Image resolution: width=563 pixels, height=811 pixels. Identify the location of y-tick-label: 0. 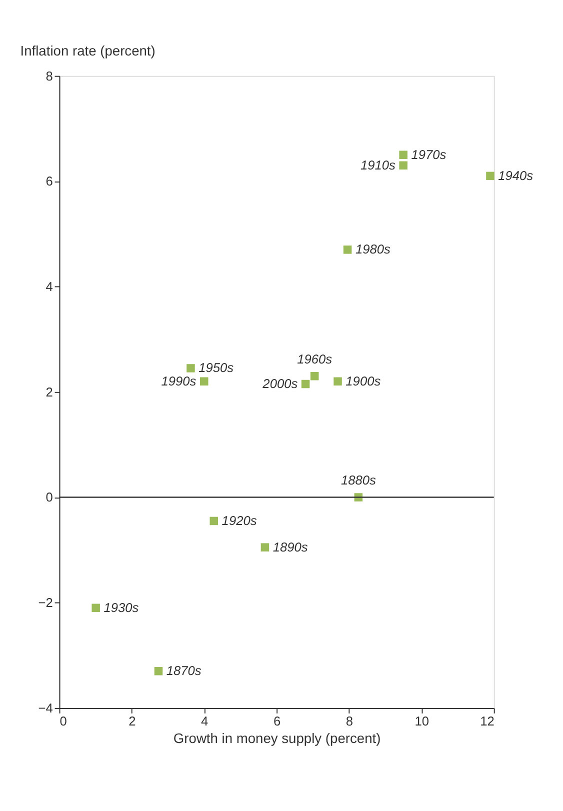
(49, 497).